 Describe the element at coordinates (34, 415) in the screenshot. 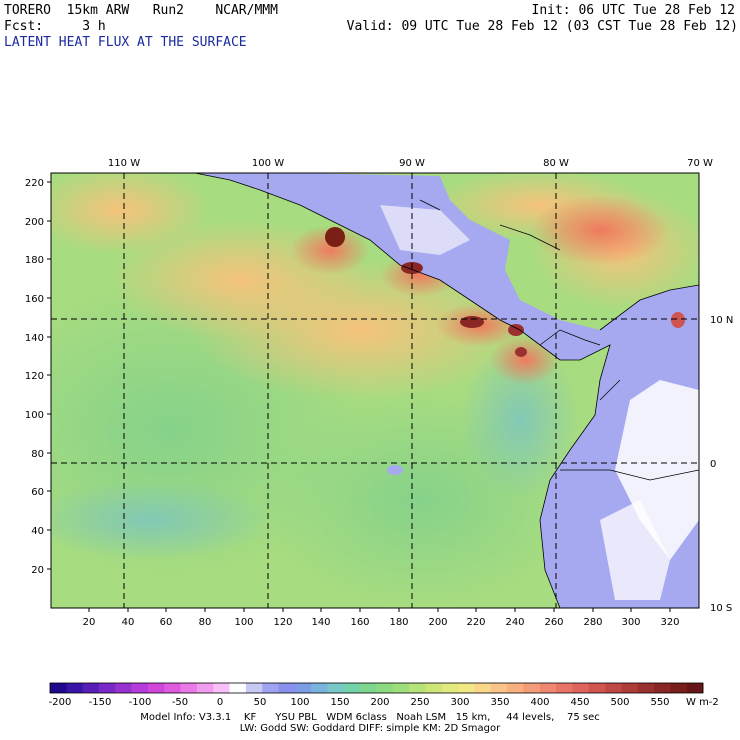

I see `y-tick-label: 100` at that location.